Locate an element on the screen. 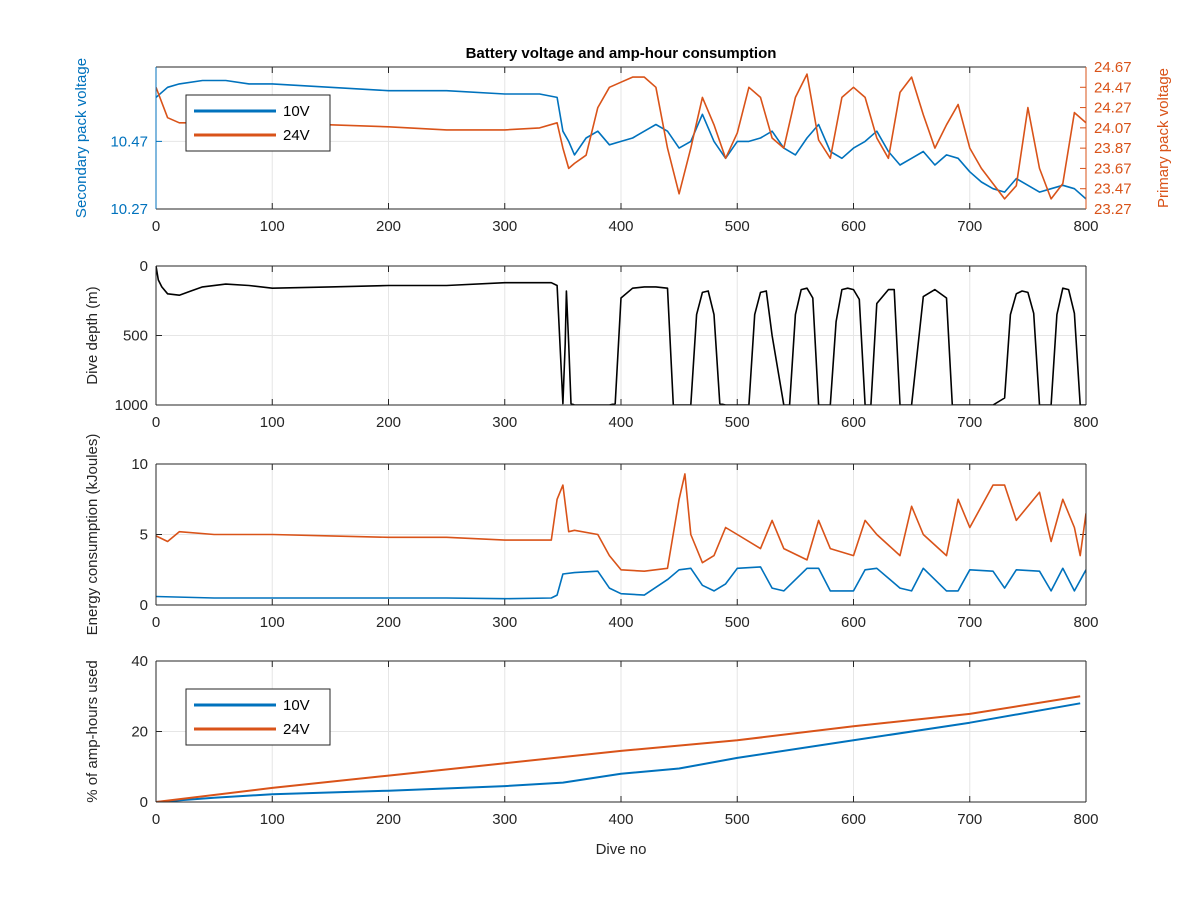 The width and height of the screenshot is (1200, 900). y-tick-label: 20 is located at coordinates (139, 732).